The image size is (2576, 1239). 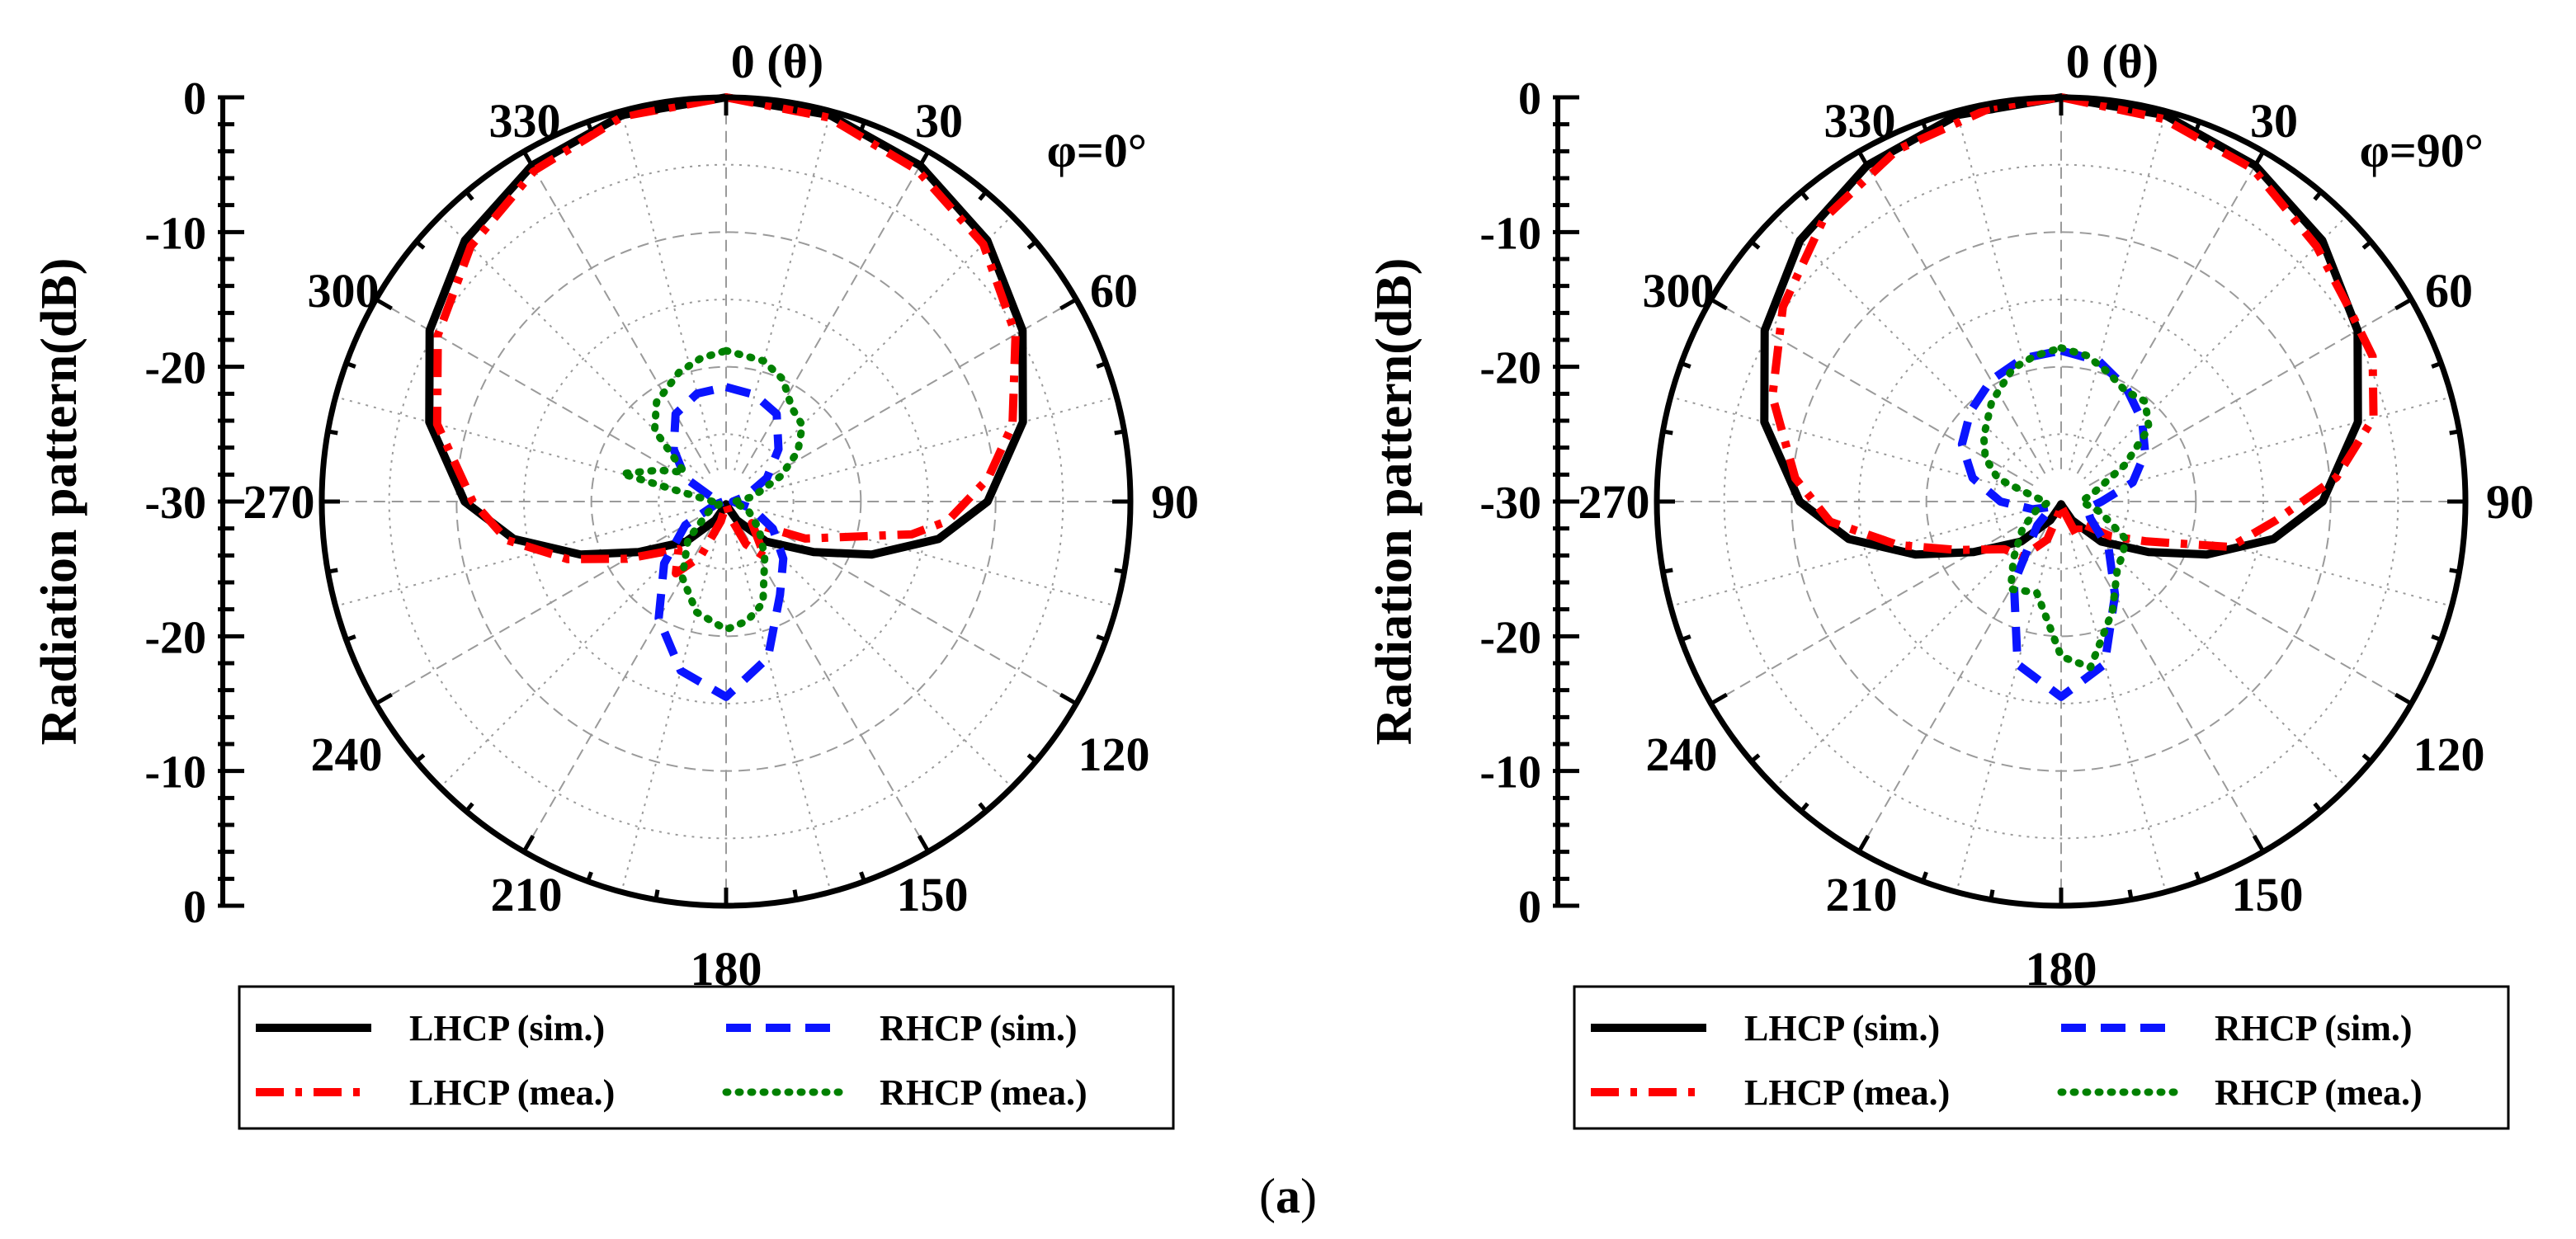 What do you see at coordinates (979, 1028) in the screenshot?
I see `legend-label: RHCP (sim.)` at bounding box center [979, 1028].